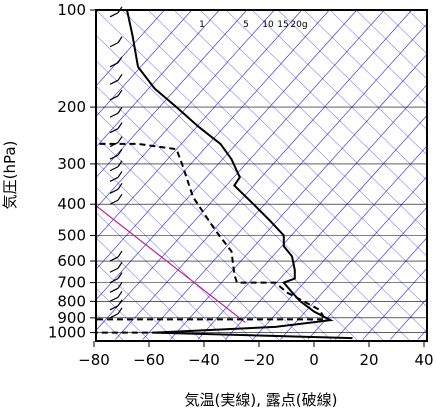 This screenshot has width=436, height=411. I want to click on parcel-line, so click(171, 264).